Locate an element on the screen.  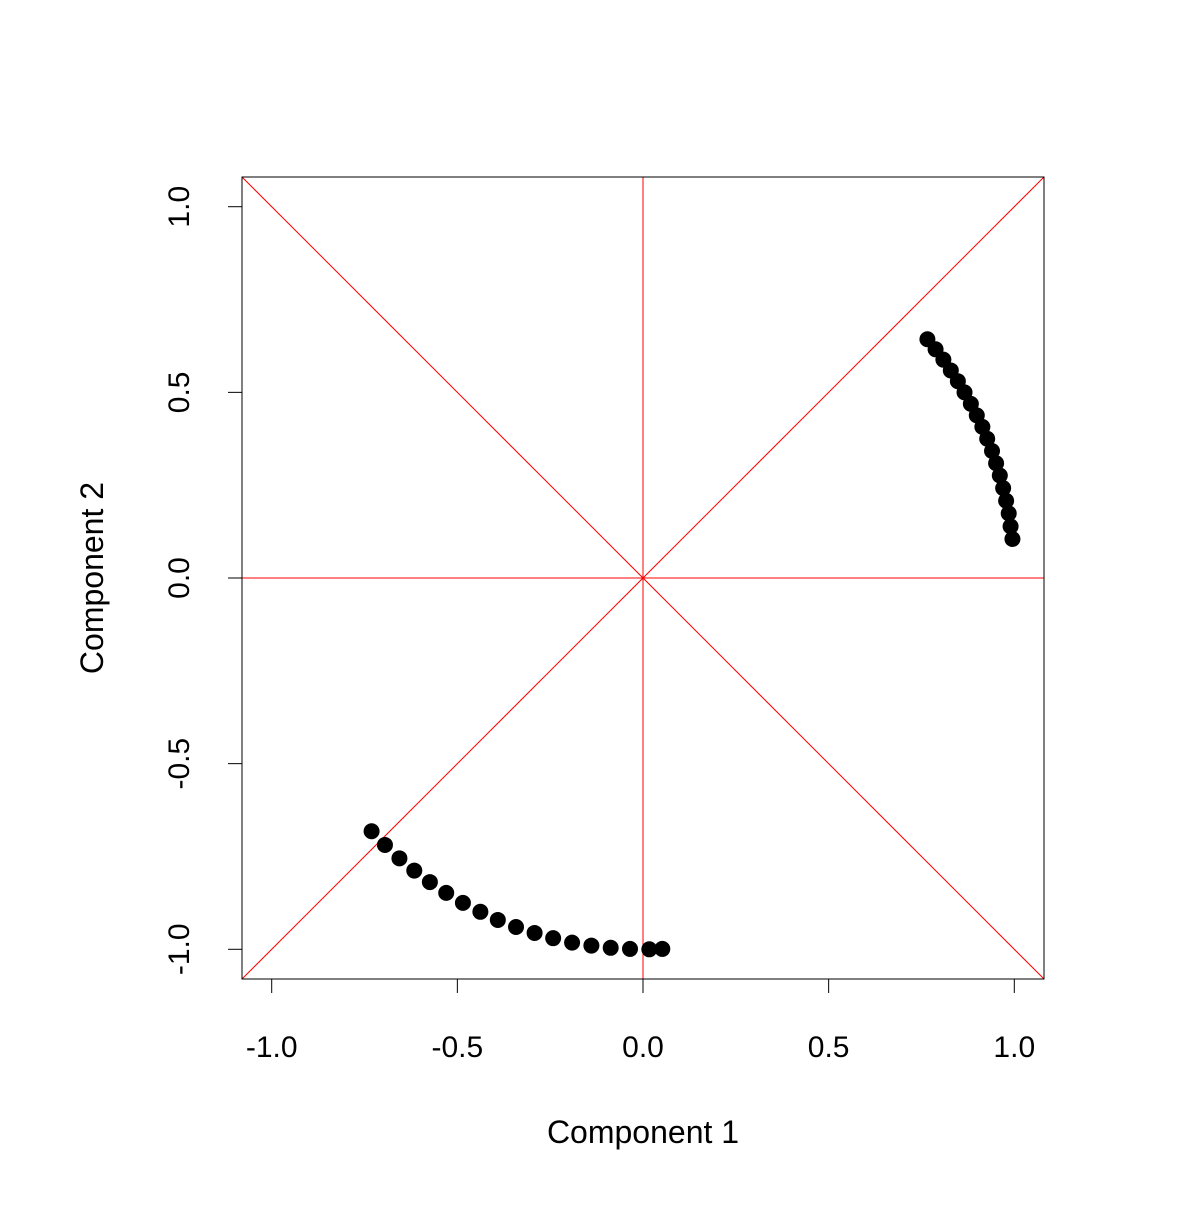
x-tick-label: -1.0 is located at coordinates (272, 1047).